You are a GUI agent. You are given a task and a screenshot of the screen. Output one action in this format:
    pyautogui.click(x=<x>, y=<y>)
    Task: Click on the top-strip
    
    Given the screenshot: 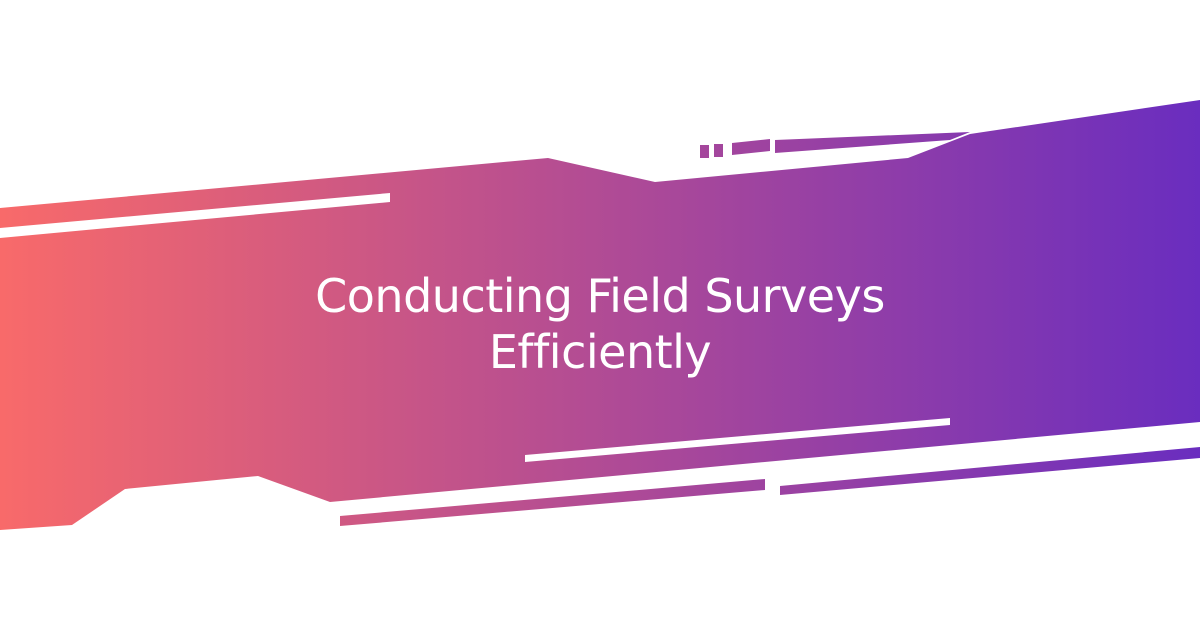 What is the action you would take?
    pyautogui.click(x=872, y=142)
    